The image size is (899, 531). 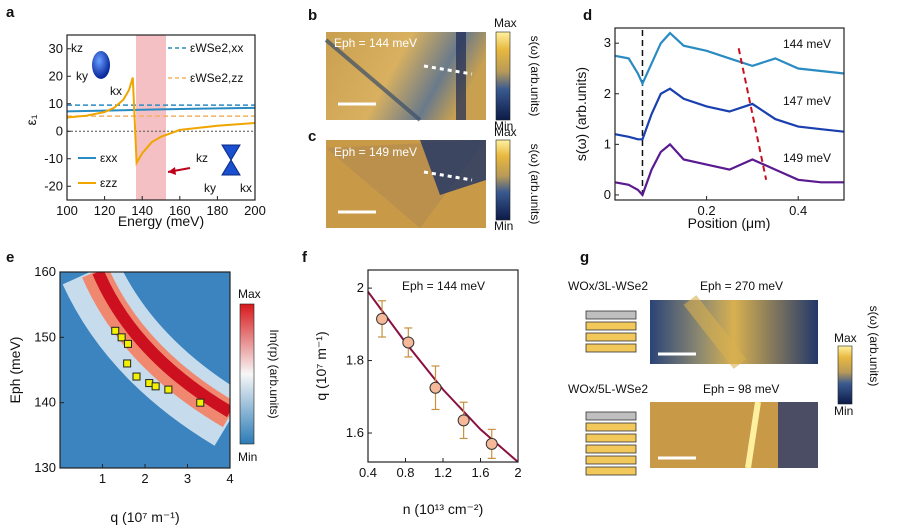 I want to click on chart-e: 1 2 3 4 130 140 150 160 q (10⁷ m⁻¹) Eph (meV), so click(x=120, y=394).